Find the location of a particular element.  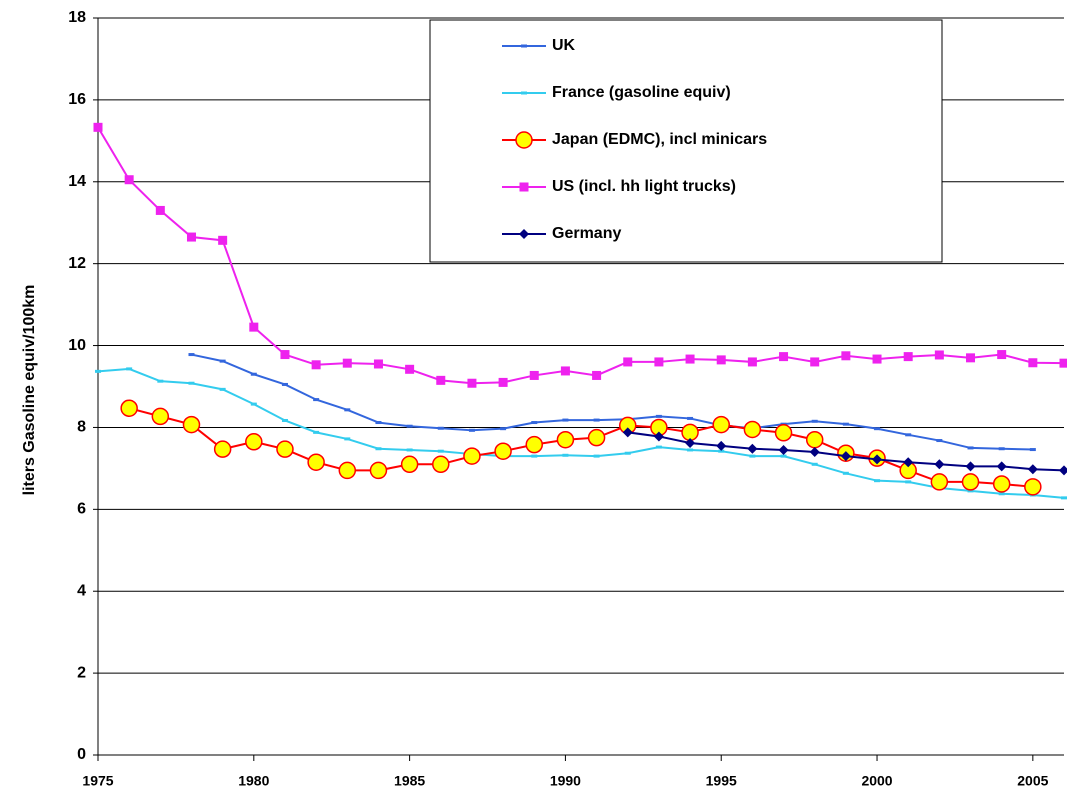

series-line is located at coordinates (581, 433).